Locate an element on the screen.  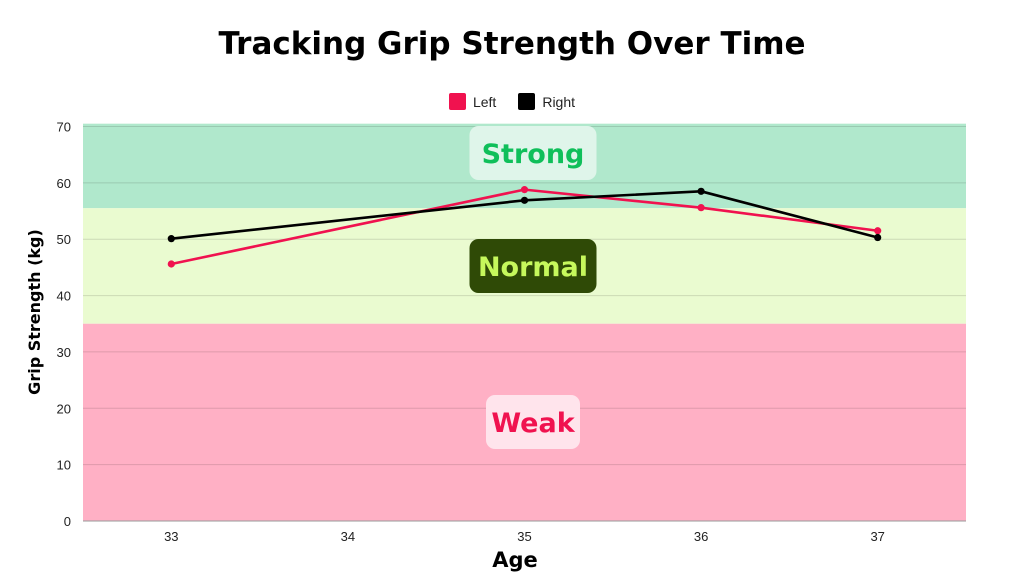
x-tick-label: 37 is located at coordinates (877, 536).